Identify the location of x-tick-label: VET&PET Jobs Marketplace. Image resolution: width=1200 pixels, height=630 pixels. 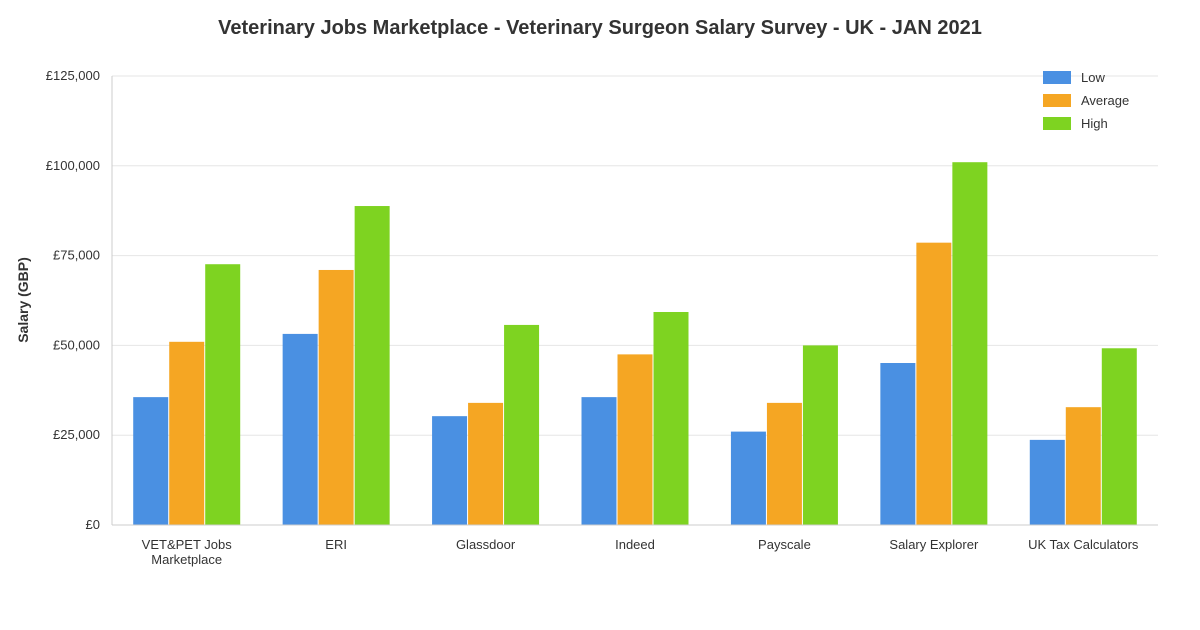
(187, 552).